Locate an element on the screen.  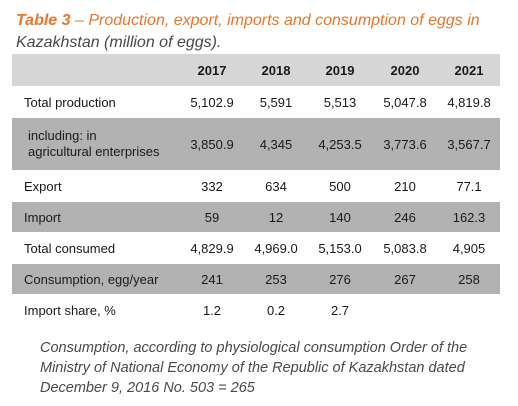
table-cell: 500 is located at coordinates (340, 186).